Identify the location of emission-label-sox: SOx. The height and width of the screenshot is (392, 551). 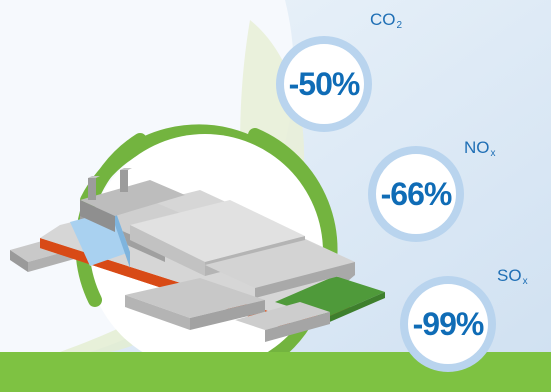
(512, 276).